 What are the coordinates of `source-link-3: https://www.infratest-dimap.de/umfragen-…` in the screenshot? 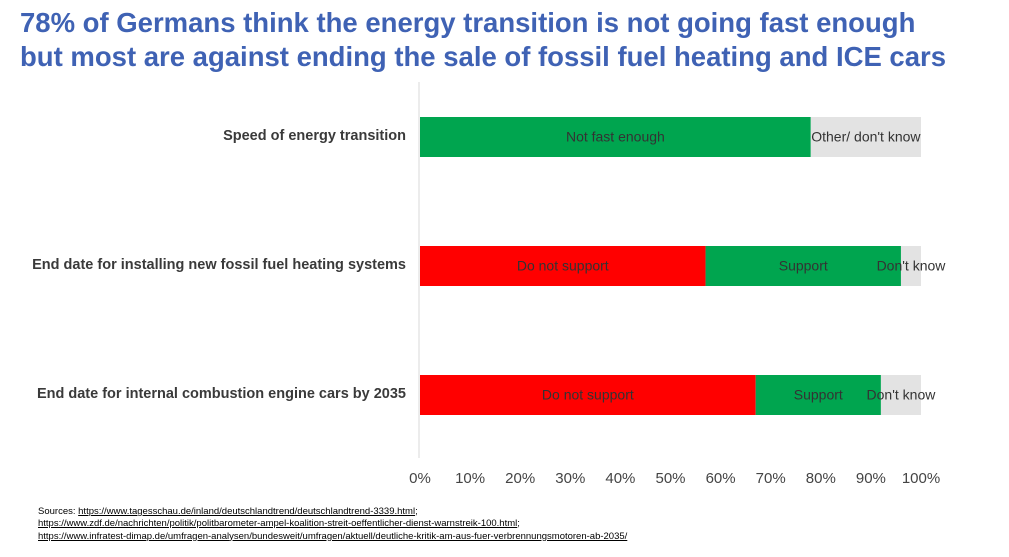 It's located at (333, 536).